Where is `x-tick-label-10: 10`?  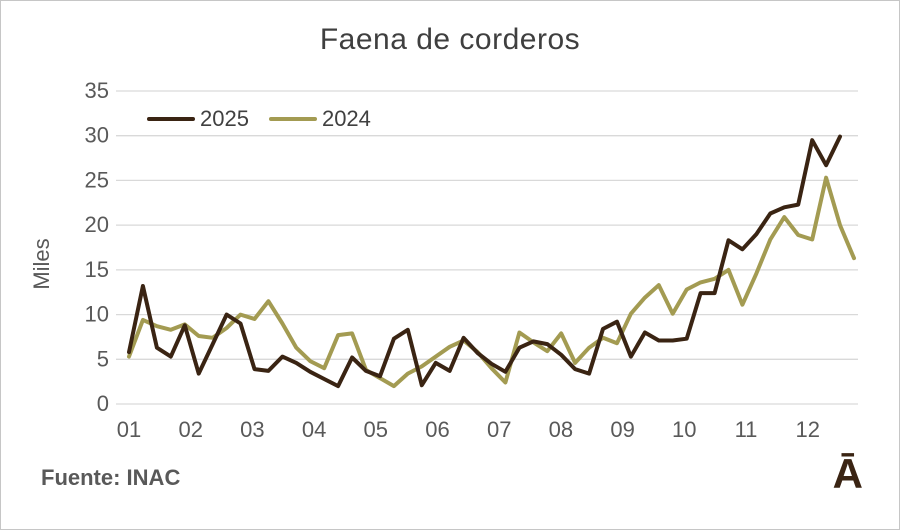
x-tick-label-10: 10 is located at coordinates (684, 429).